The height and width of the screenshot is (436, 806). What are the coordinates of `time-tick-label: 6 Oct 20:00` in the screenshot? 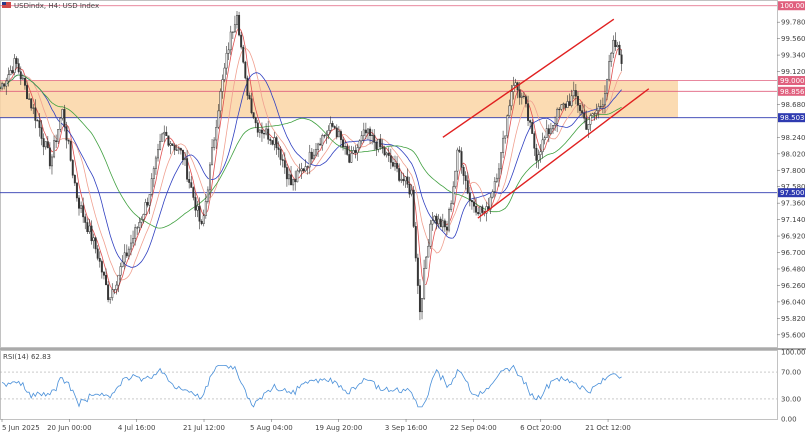 It's located at (540, 428).